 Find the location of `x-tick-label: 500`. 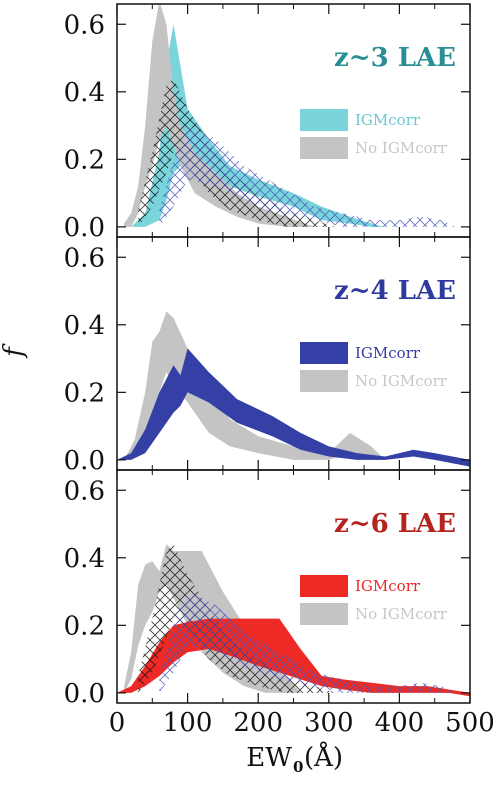

x-tick-label: 500 is located at coordinates (470, 723).